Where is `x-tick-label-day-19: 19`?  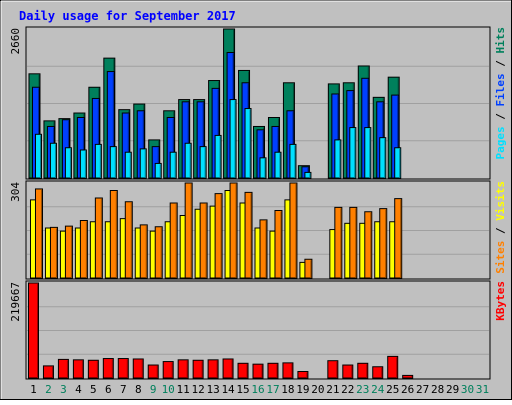
x-tick-label-day-19: 19 is located at coordinates (302, 389).